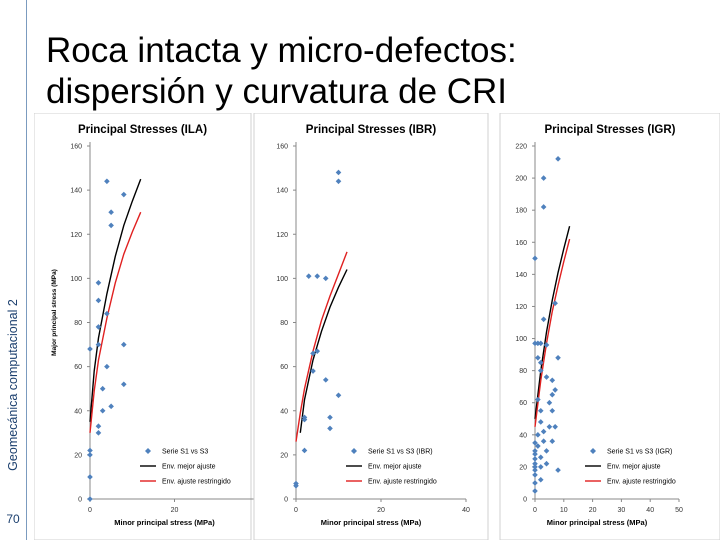  What do you see at coordinates (189, 467) in the screenshot?
I see `legend-label: Env. mejor ajuste` at bounding box center [189, 467].